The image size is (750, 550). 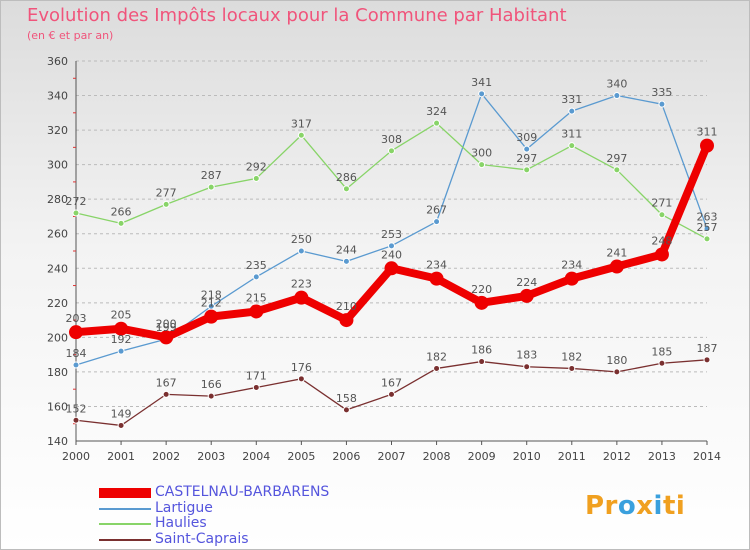 I want to click on data-label-saint-caprais-2002: 167, so click(x=166, y=382).